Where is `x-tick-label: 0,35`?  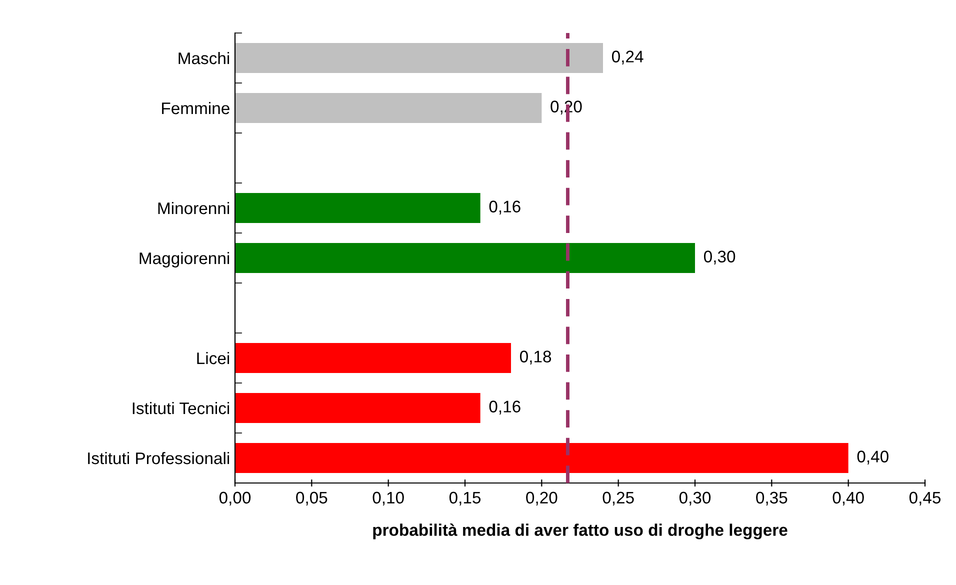 x-tick-label: 0,35 is located at coordinates (772, 499).